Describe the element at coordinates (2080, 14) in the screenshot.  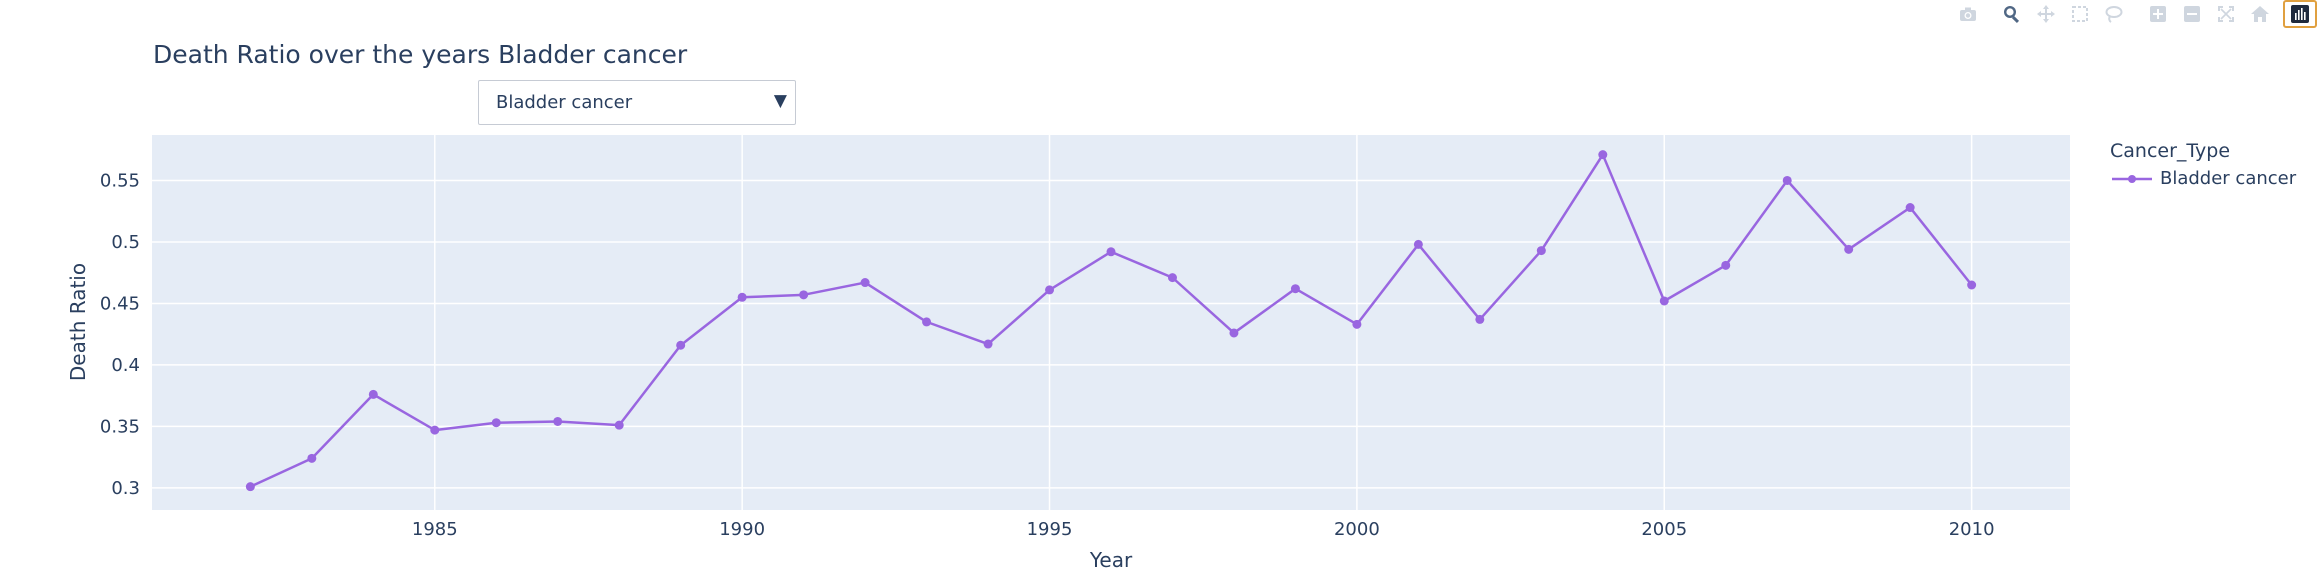
I see `box-select-icon` at that location.